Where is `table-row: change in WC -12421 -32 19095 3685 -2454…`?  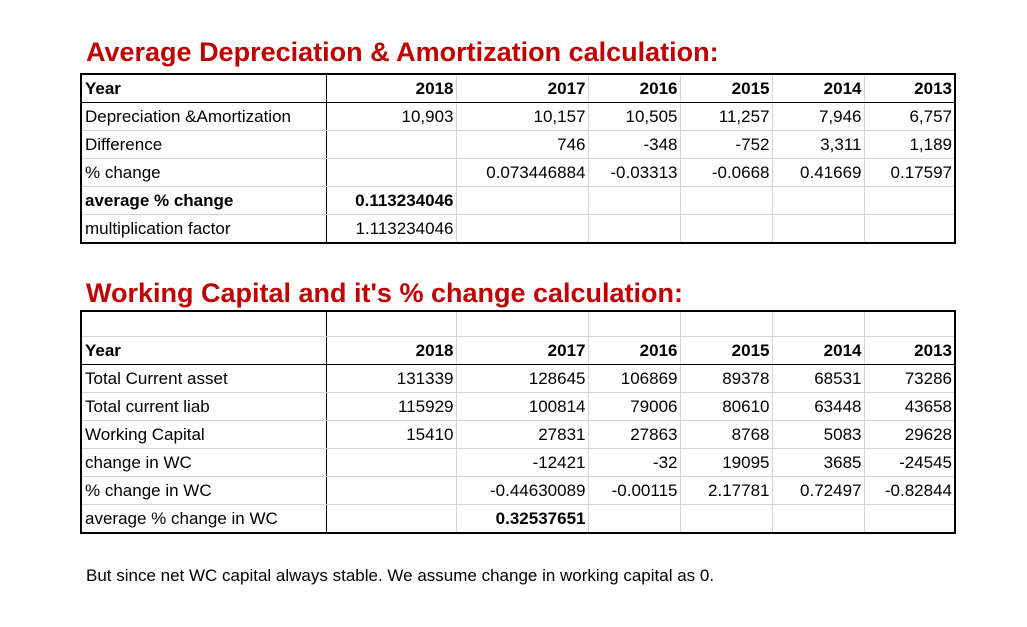
table-row: change in WC -12421 -32 19095 3685 -2454… is located at coordinates (518, 462).